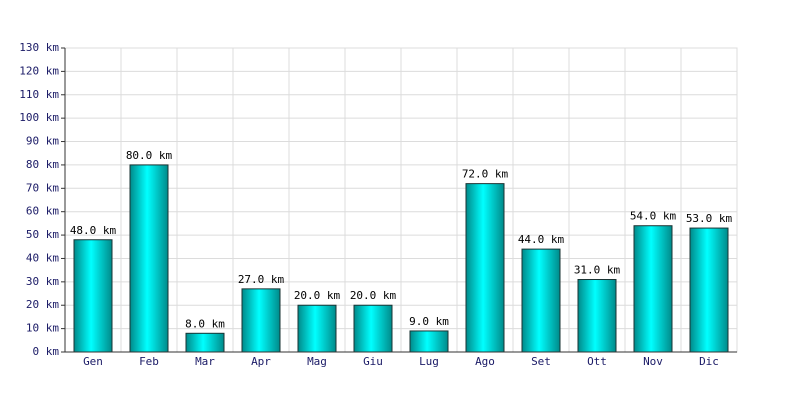 The image size is (800, 400). Describe the element at coordinates (261, 279) in the screenshot. I see `value-label: 27.0 km` at that location.